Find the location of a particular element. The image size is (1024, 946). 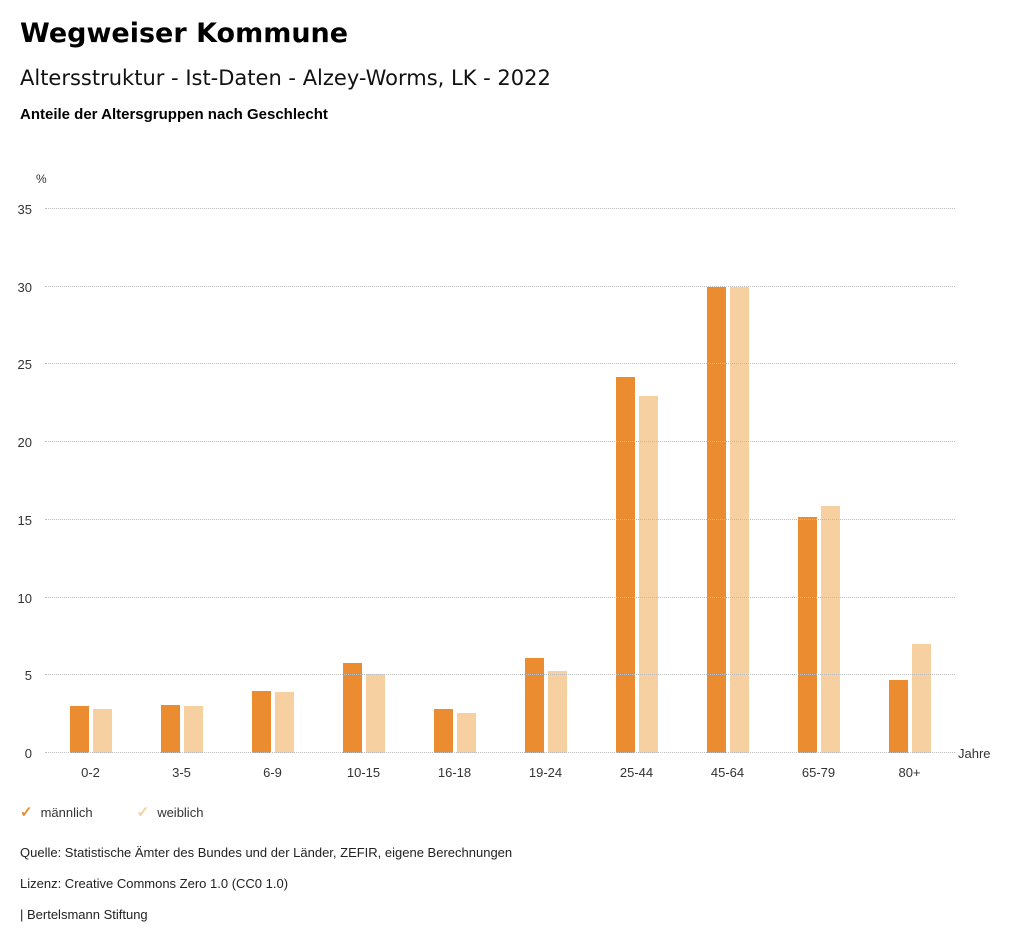

legend-item-weiblich: ✓ weiblich is located at coordinates (170, 812).